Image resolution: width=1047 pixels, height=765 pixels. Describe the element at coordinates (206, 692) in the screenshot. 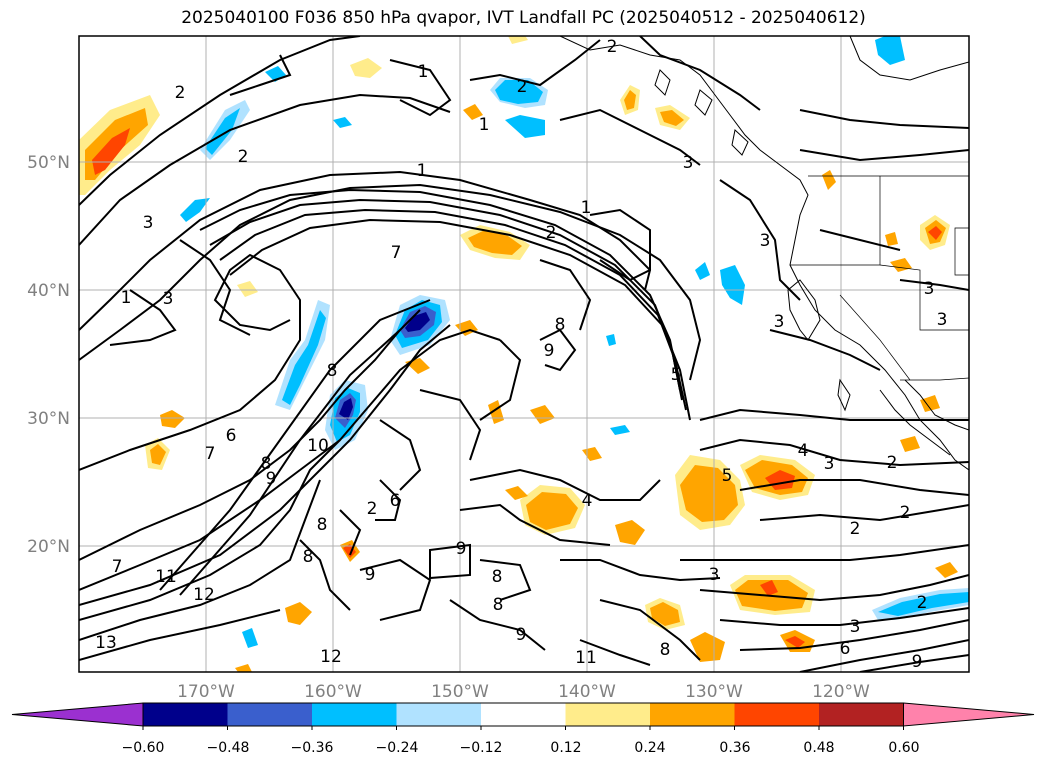

I see `lon-label-170w: 170°W` at that location.